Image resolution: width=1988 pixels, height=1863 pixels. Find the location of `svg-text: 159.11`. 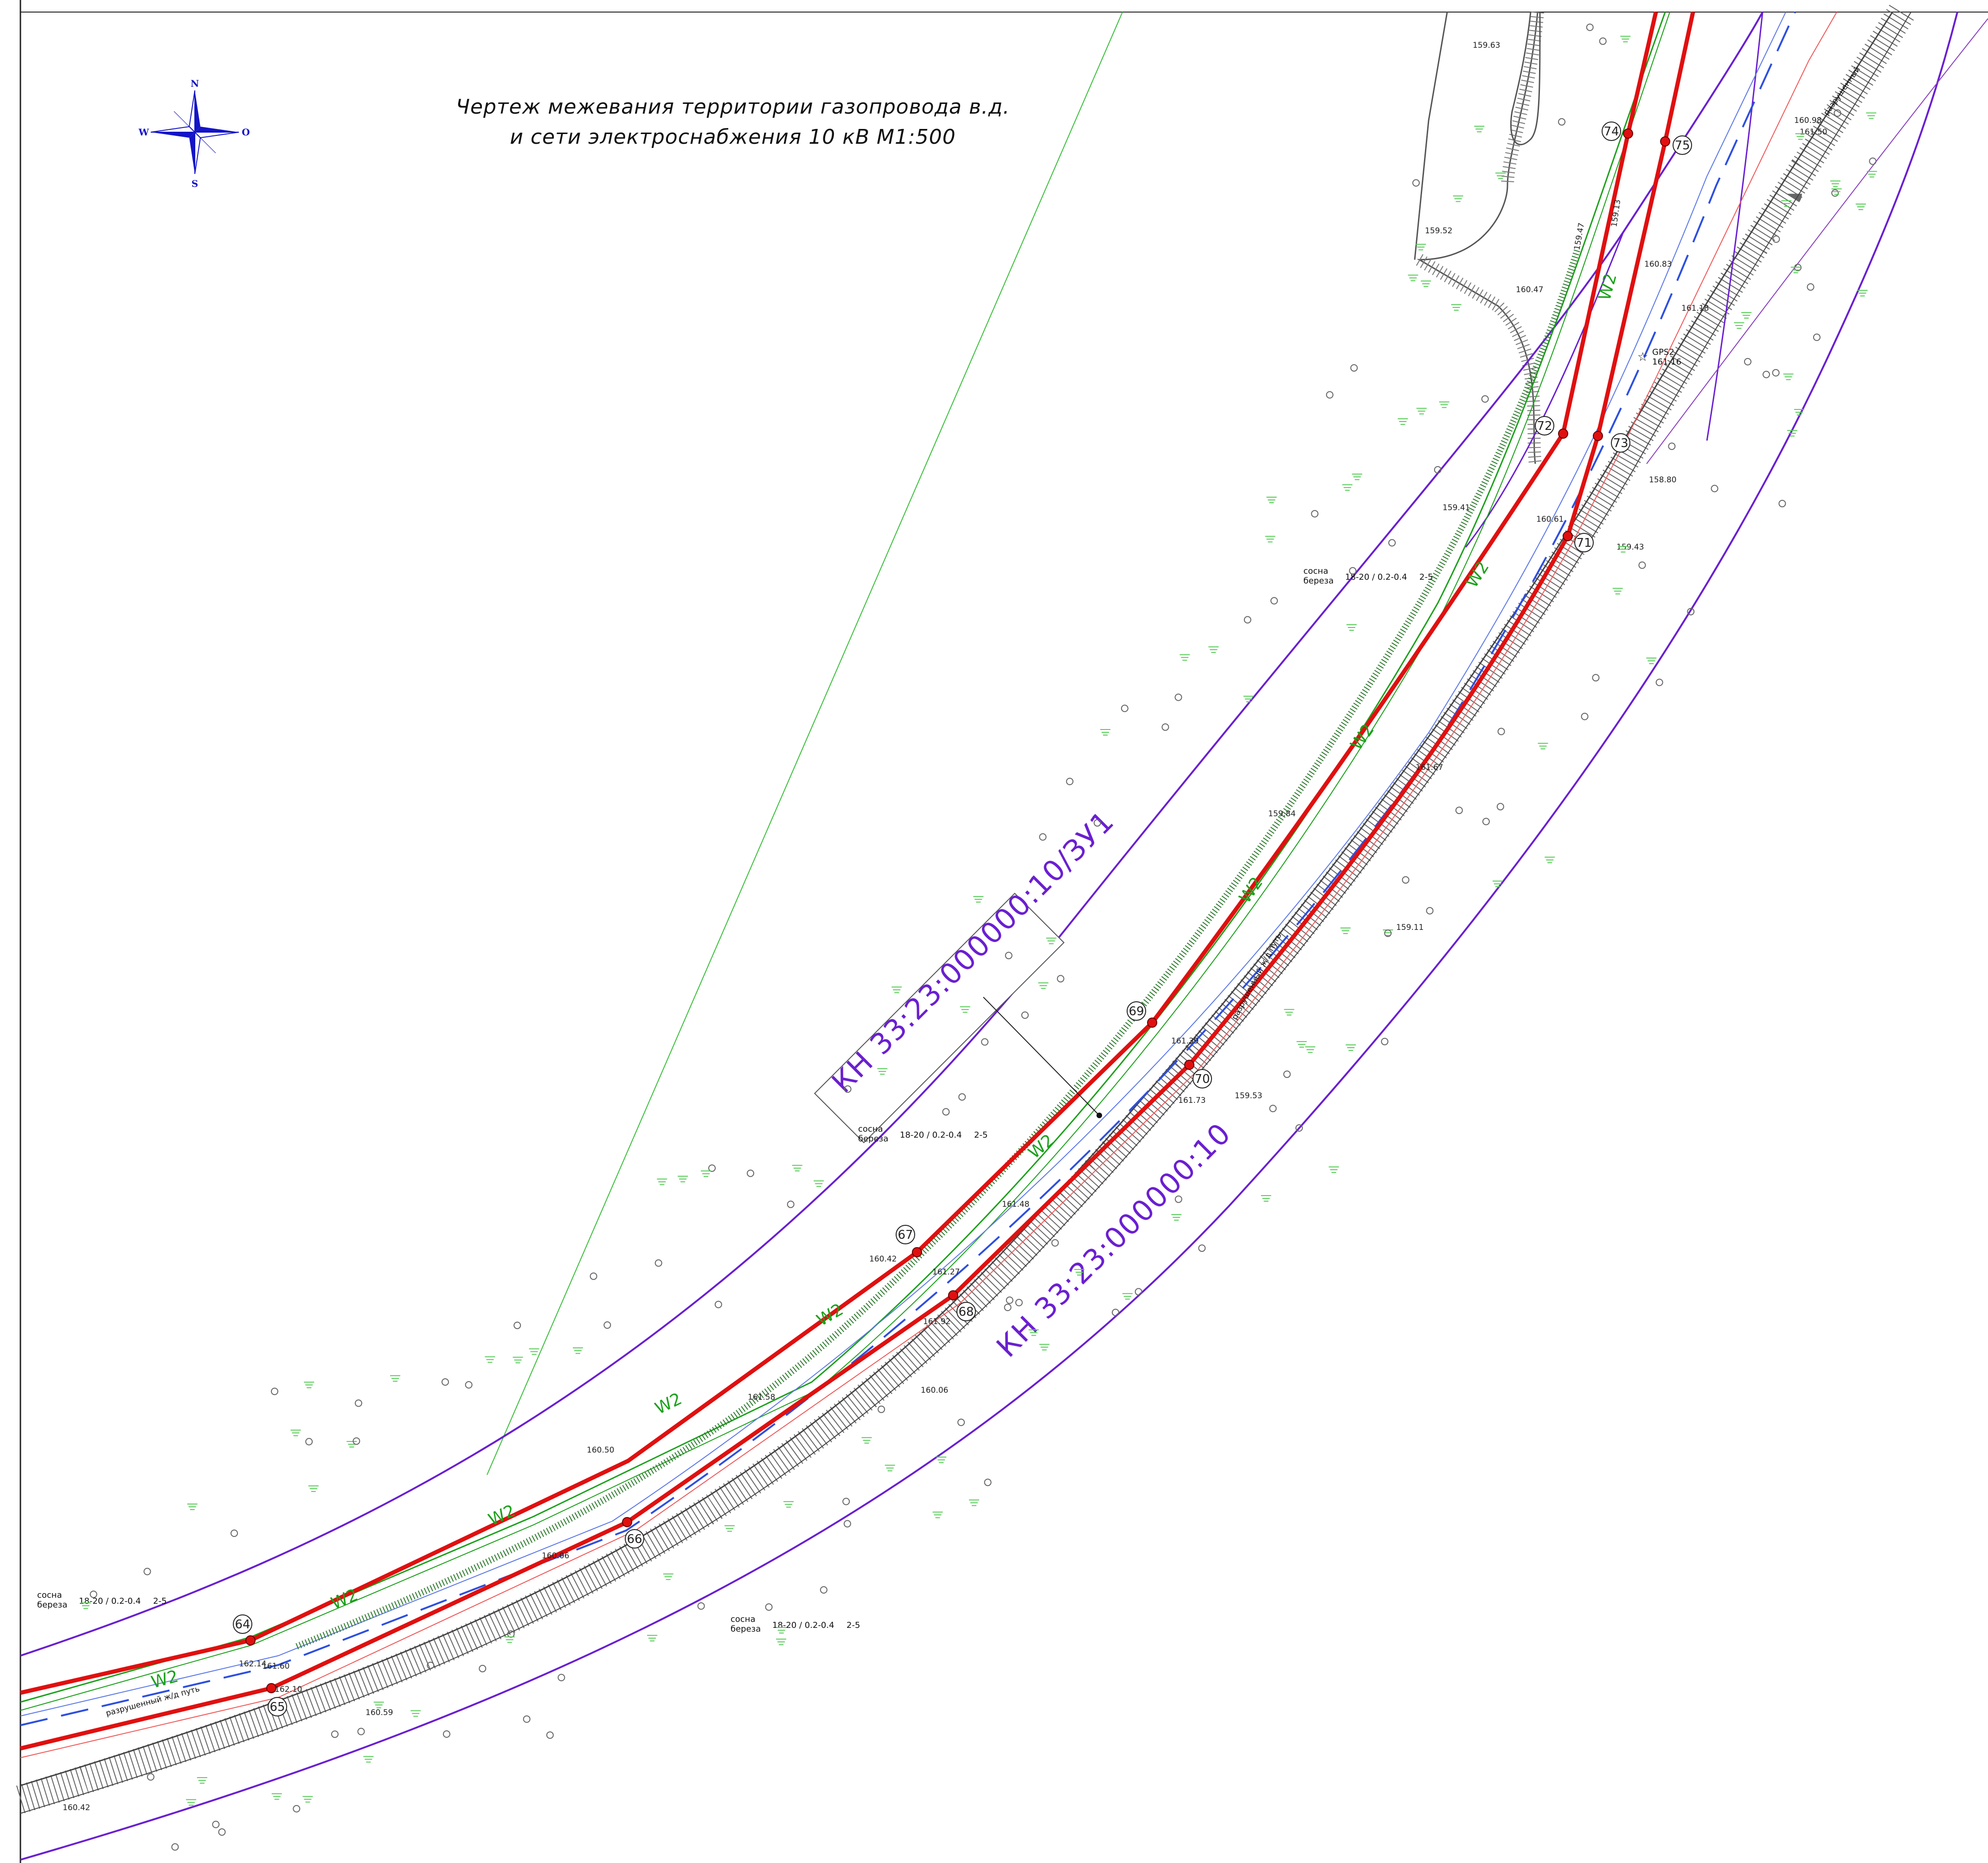

svg-text: 159.11 is located at coordinates (1410, 927).